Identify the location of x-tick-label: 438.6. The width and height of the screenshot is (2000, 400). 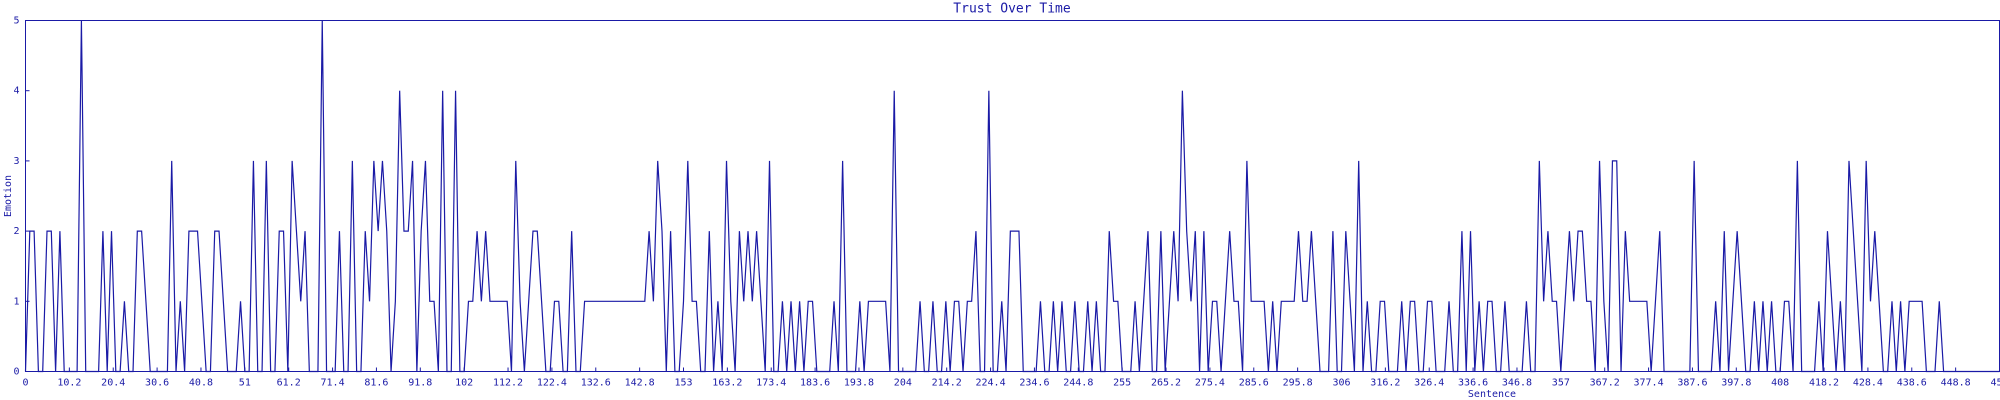
(1912, 383).